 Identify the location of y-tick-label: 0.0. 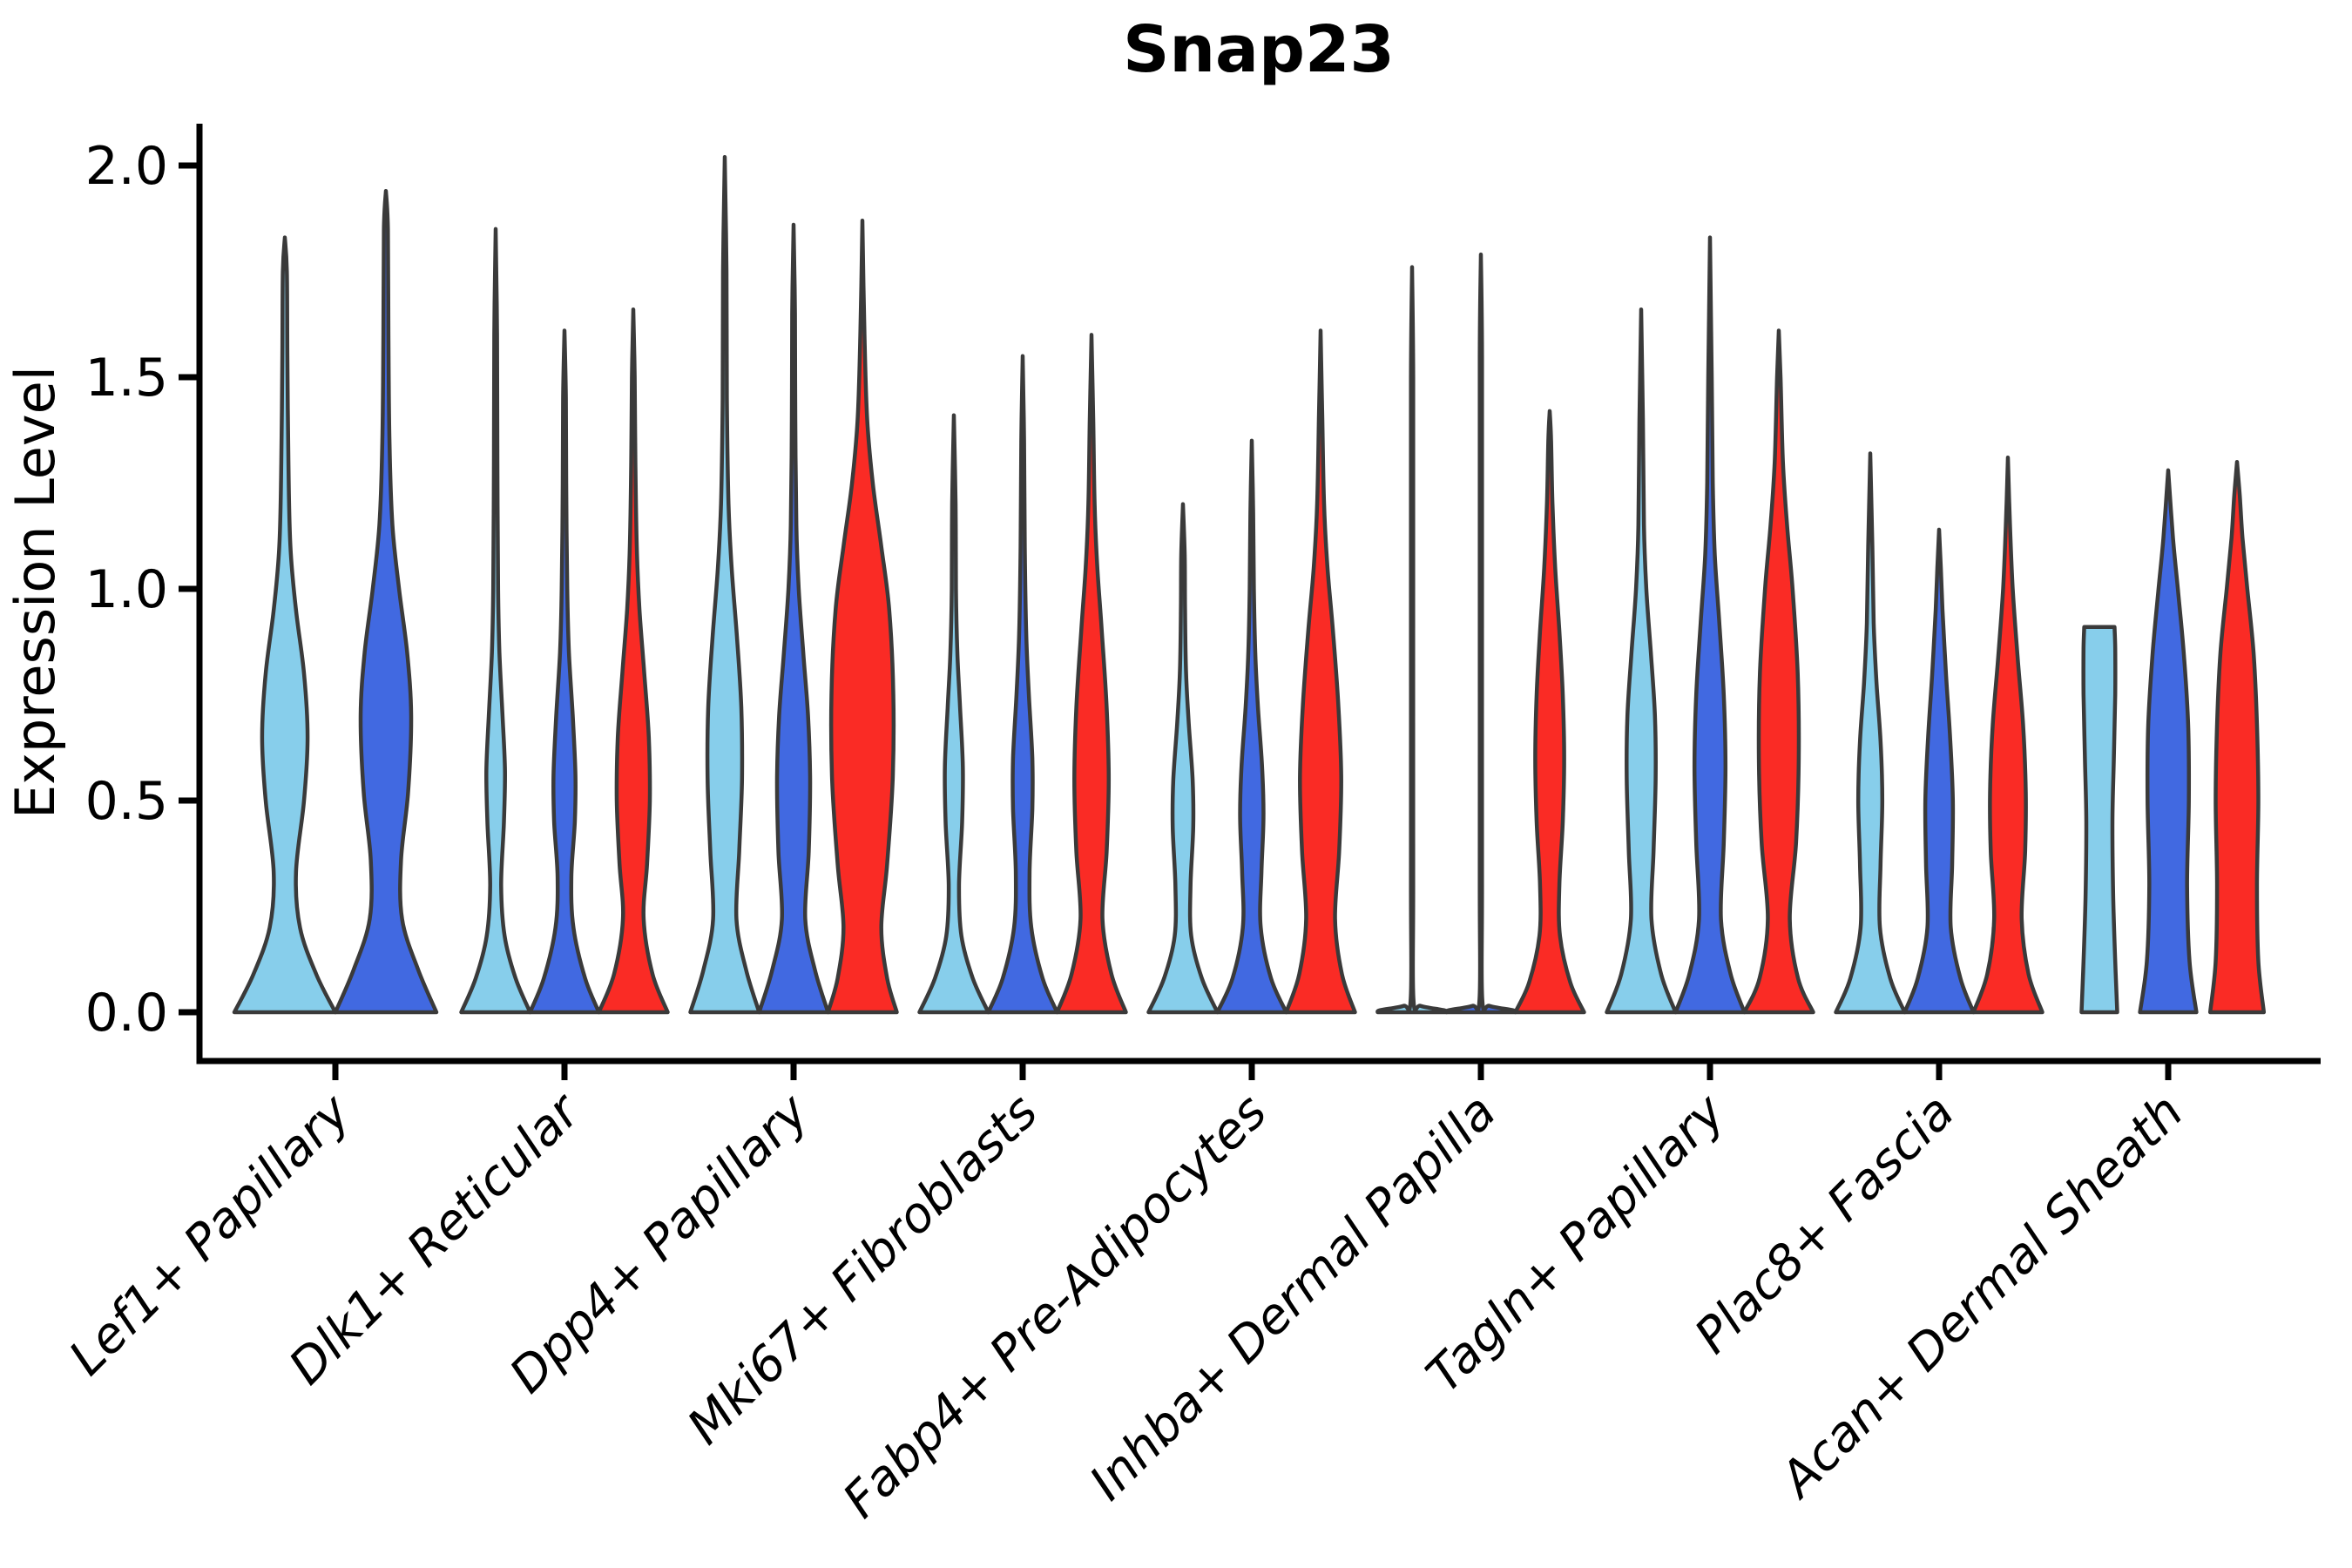
(126, 1014).